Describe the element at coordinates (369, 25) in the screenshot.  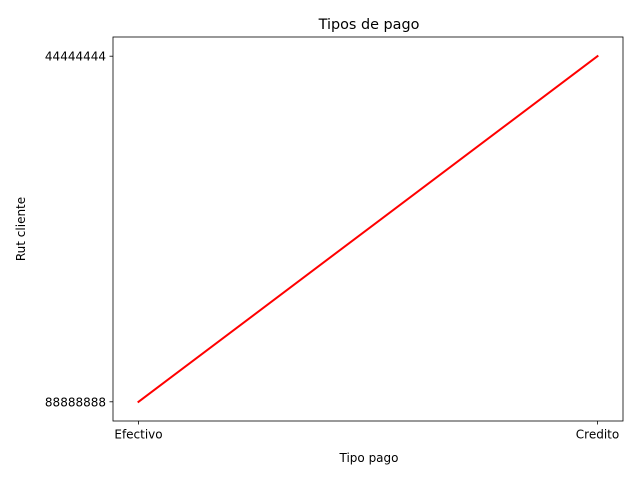
I see `chart-title: Tipos de pago` at that location.